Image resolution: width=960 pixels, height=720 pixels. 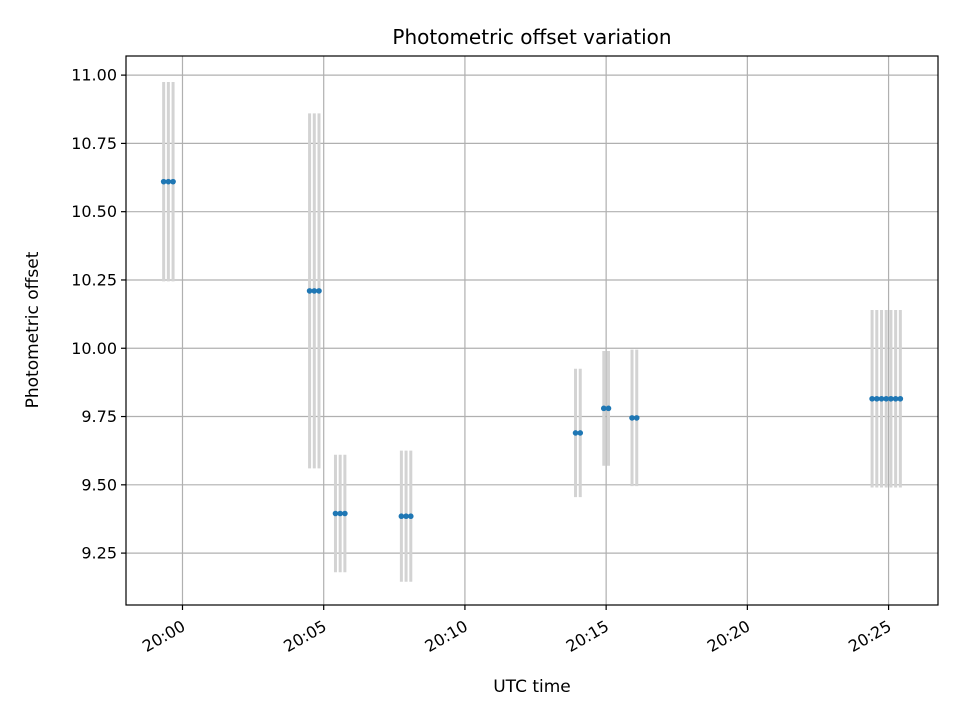 What do you see at coordinates (94, 75) in the screenshot?
I see `y-tick-label: 11.00` at bounding box center [94, 75].